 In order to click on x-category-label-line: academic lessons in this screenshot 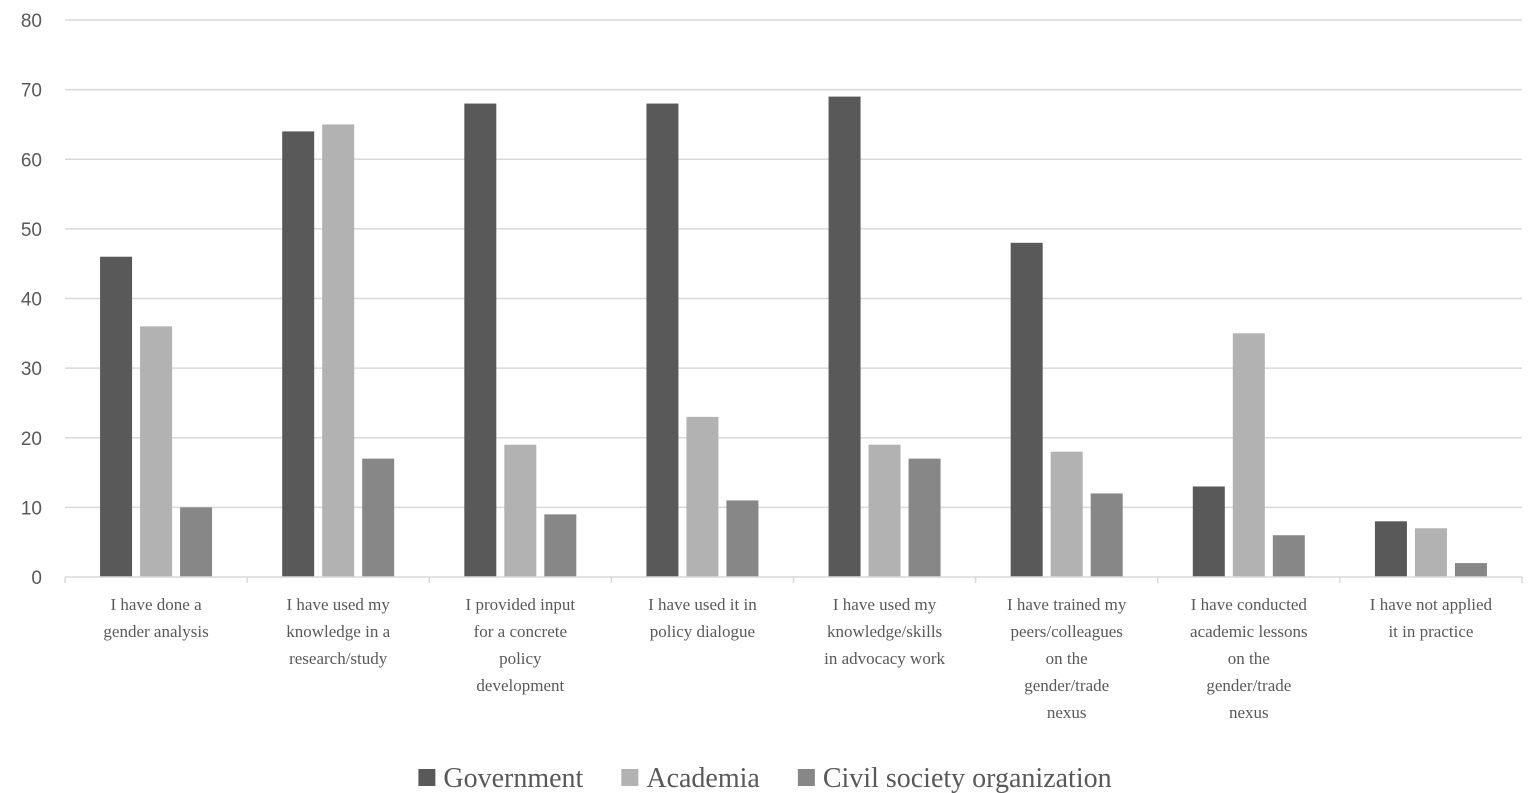, I will do `click(1249, 631)`.